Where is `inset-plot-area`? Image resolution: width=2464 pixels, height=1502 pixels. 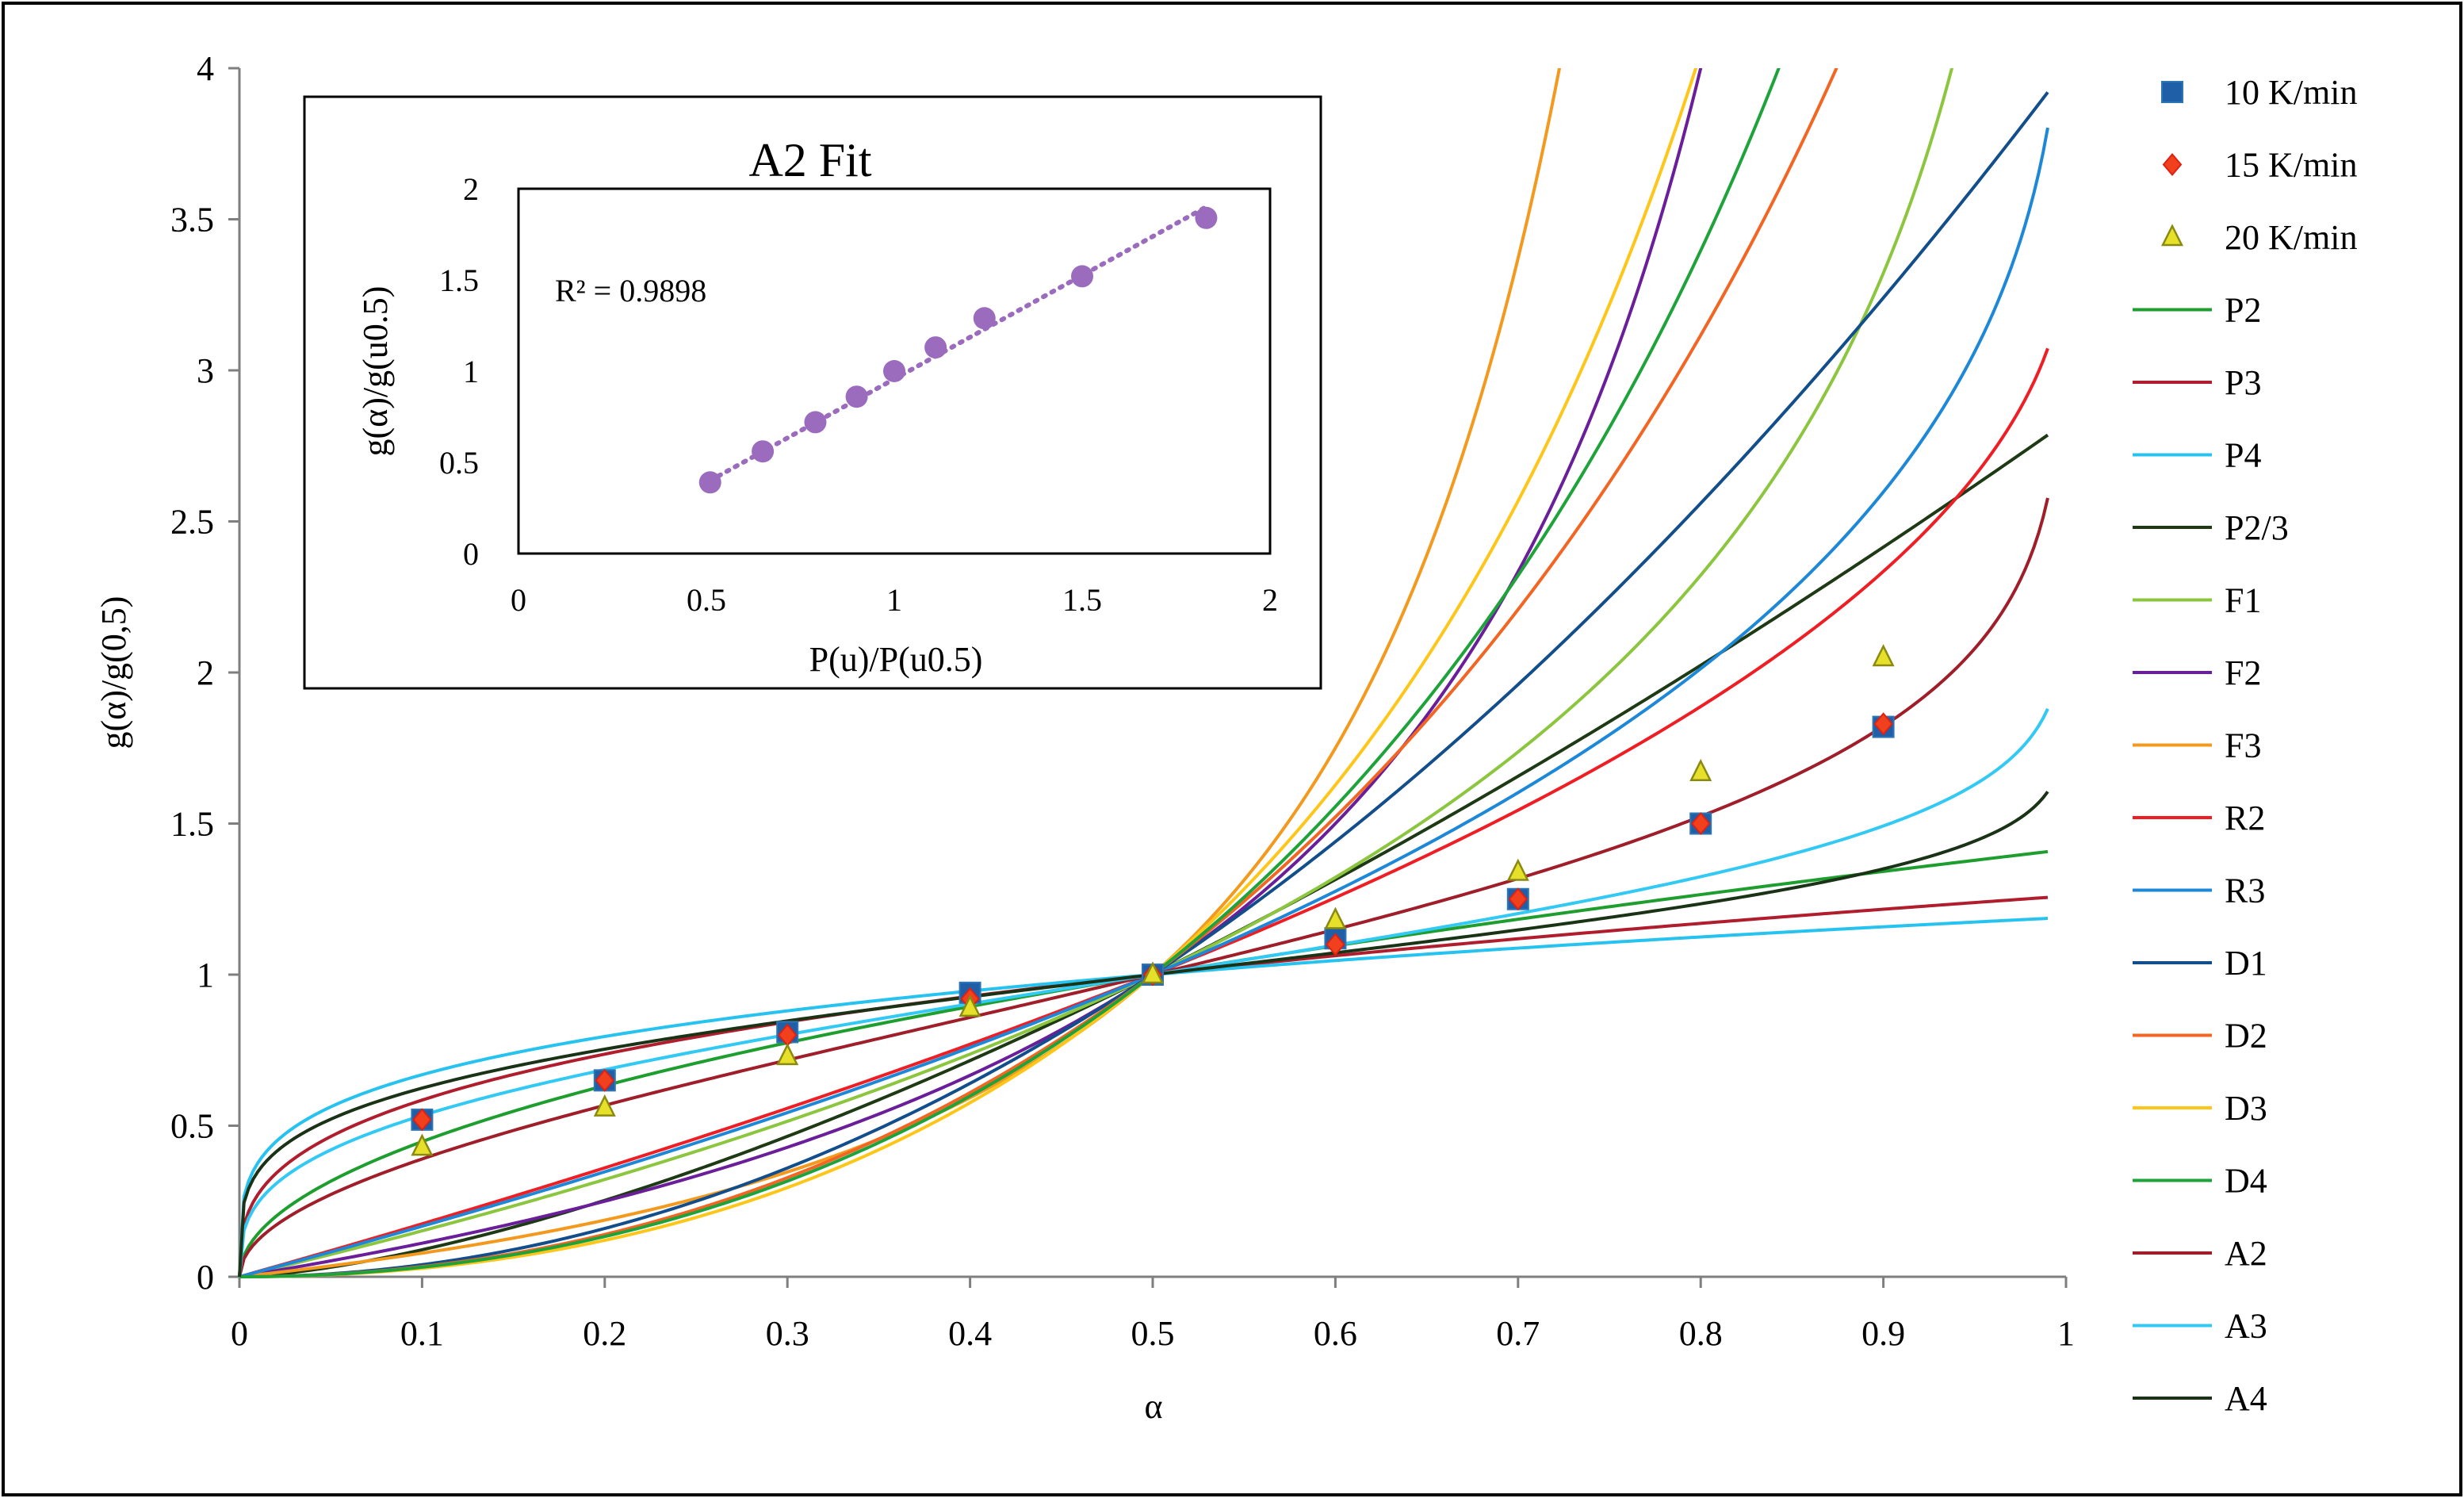
inset-plot-area is located at coordinates (894, 371).